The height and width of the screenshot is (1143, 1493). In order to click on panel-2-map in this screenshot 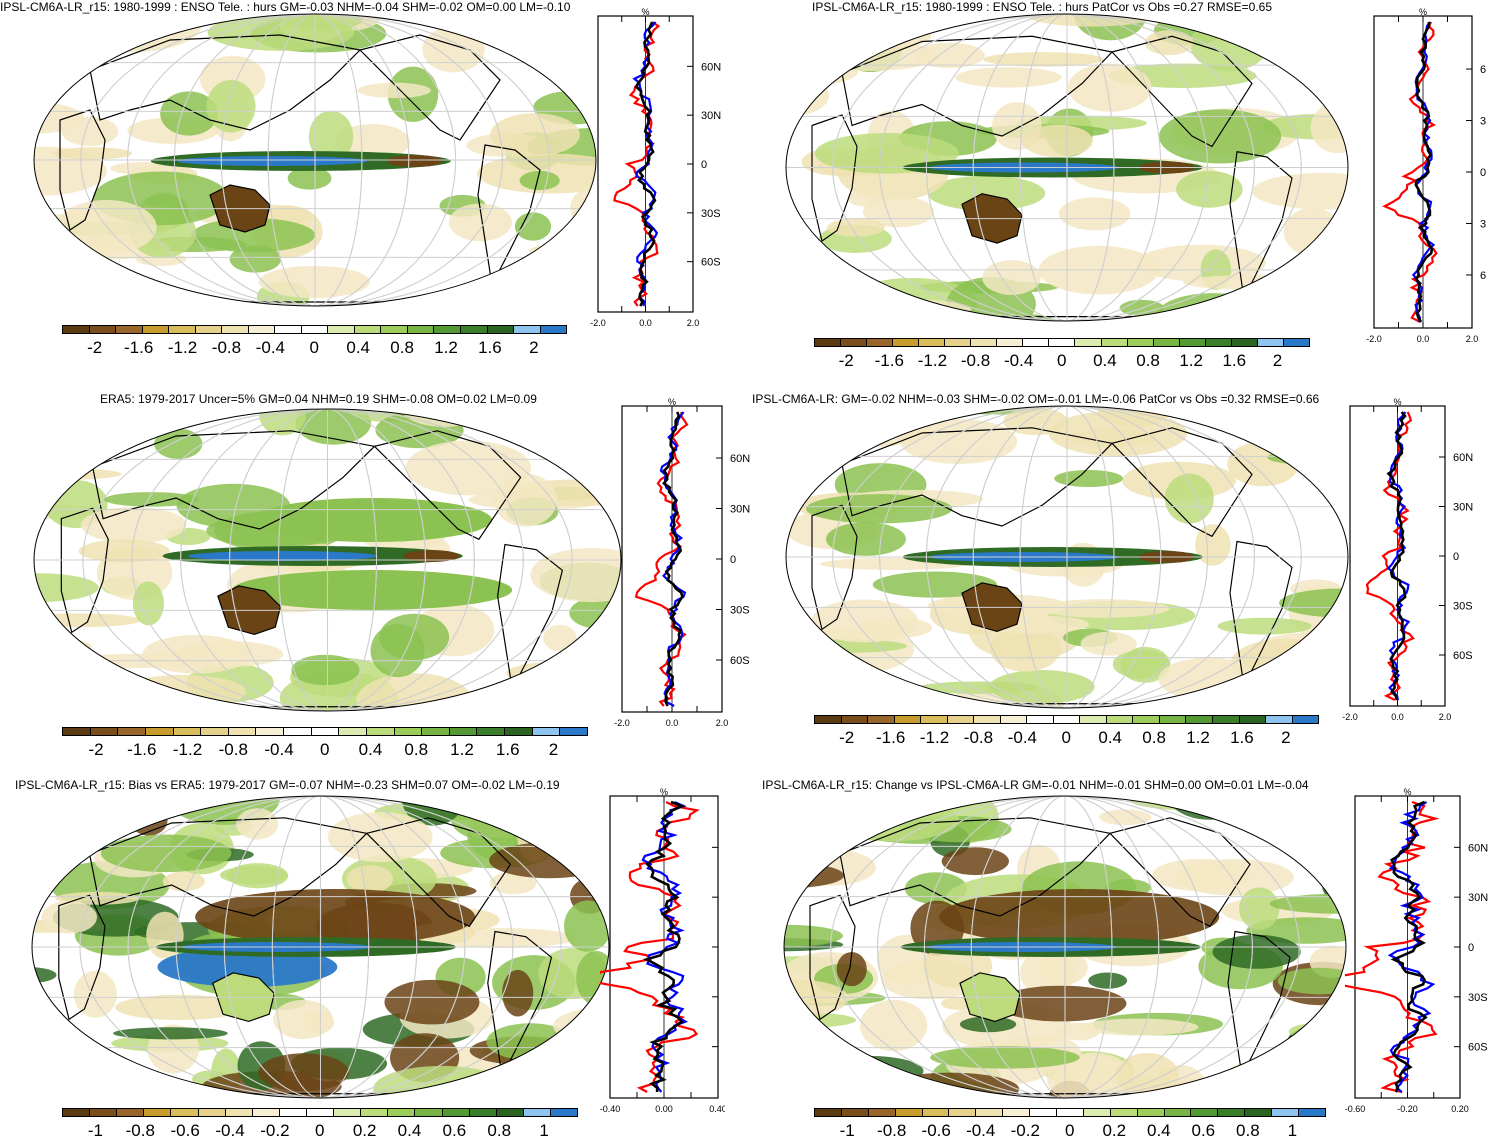, I will do `click(1067, 167)`.